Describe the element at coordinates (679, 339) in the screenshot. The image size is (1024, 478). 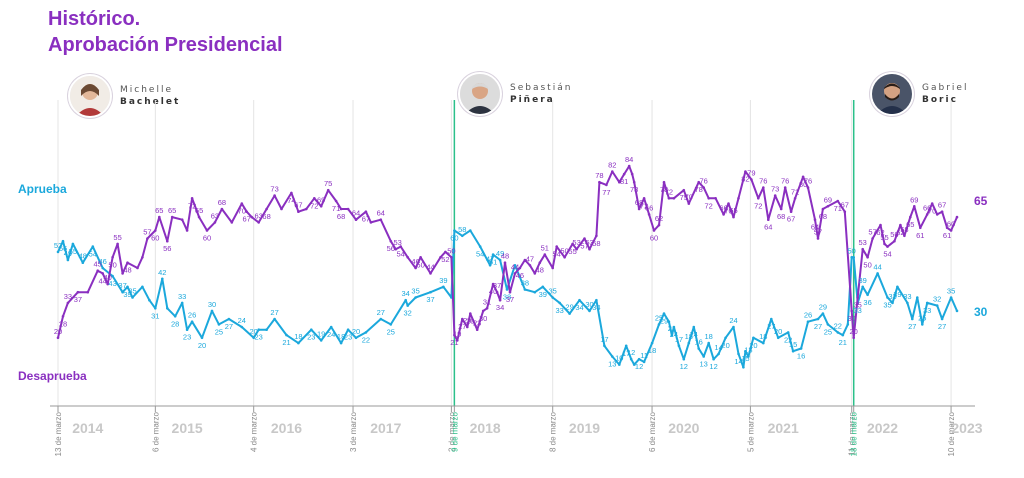
I see `data-label-aprueba: 17` at that location.